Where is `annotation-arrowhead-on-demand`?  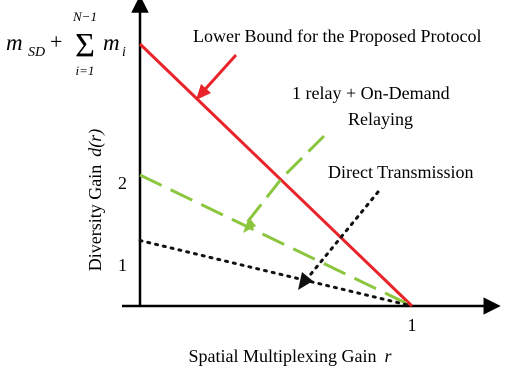 annotation-arrowhead-on-demand is located at coordinates (249, 225).